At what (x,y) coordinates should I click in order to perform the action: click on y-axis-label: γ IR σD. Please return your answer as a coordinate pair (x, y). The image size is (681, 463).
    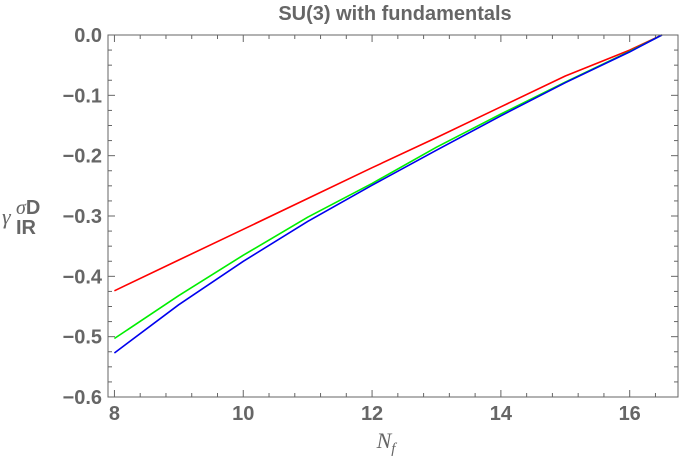
    Looking at the image, I should click on (21, 218).